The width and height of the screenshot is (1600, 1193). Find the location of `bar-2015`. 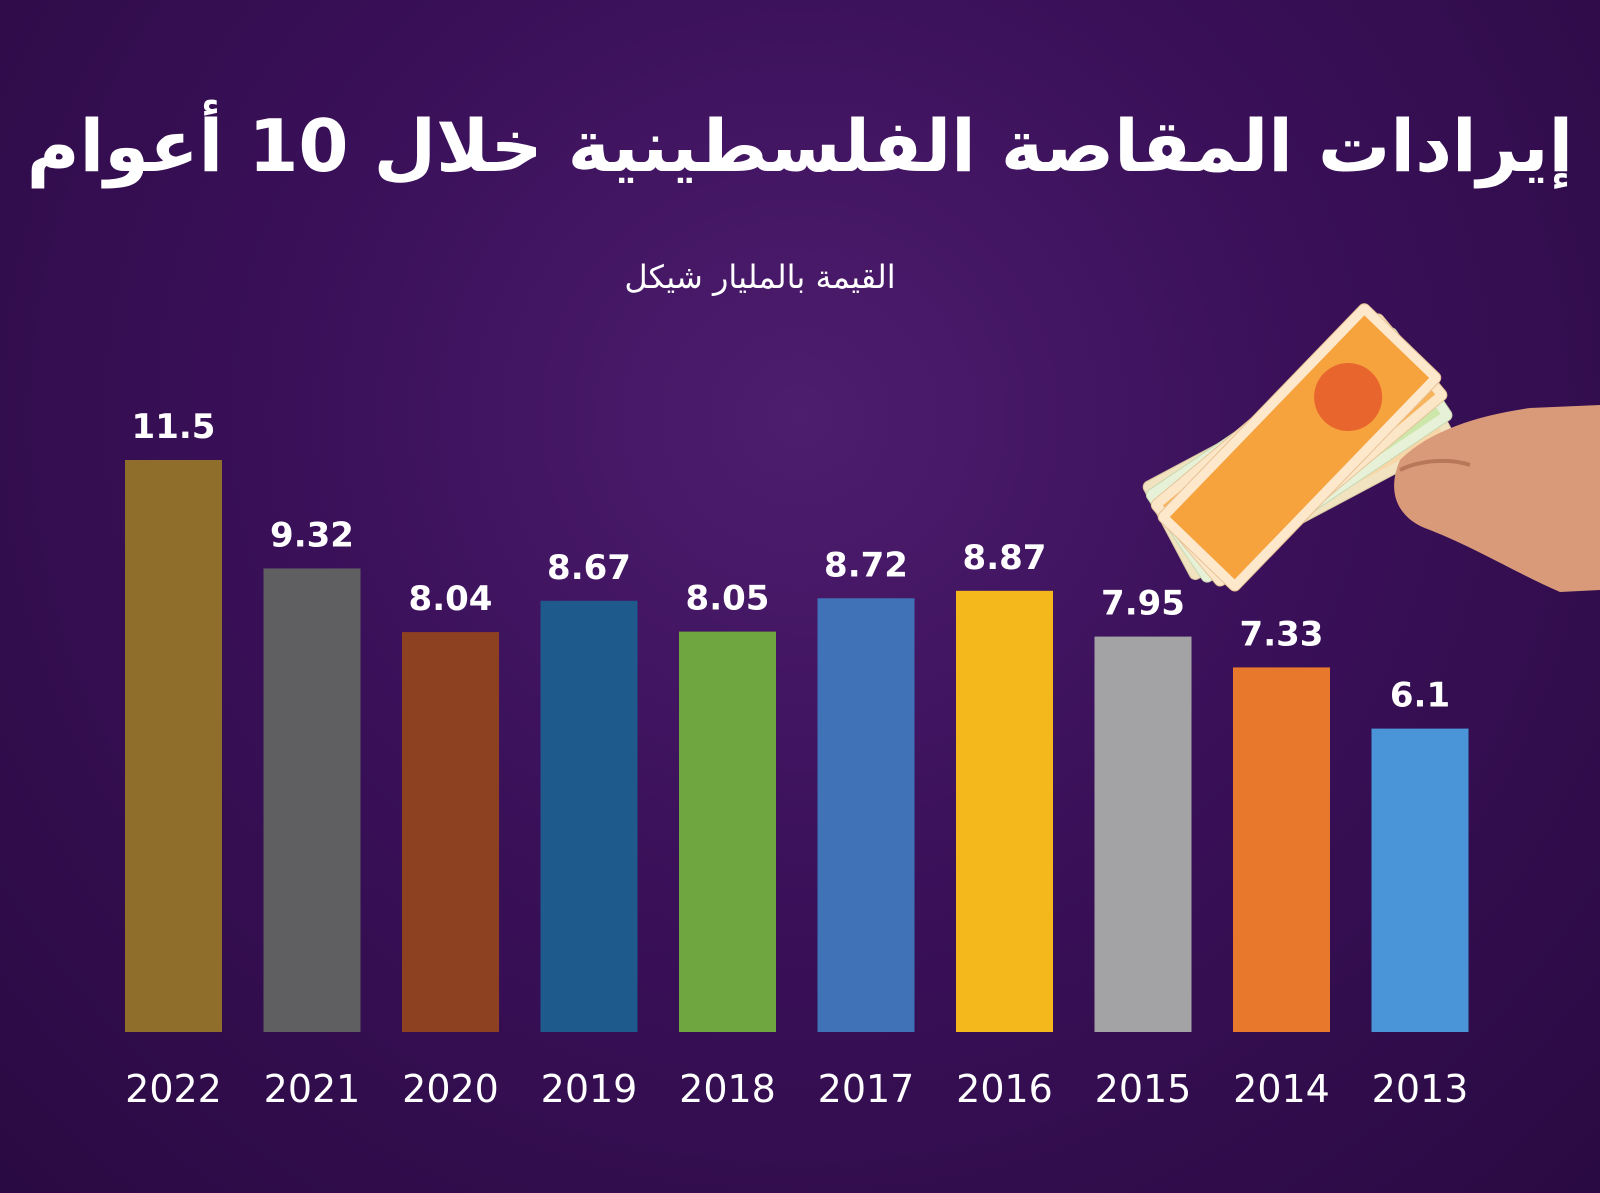

bar-2015 is located at coordinates (1143, 834).